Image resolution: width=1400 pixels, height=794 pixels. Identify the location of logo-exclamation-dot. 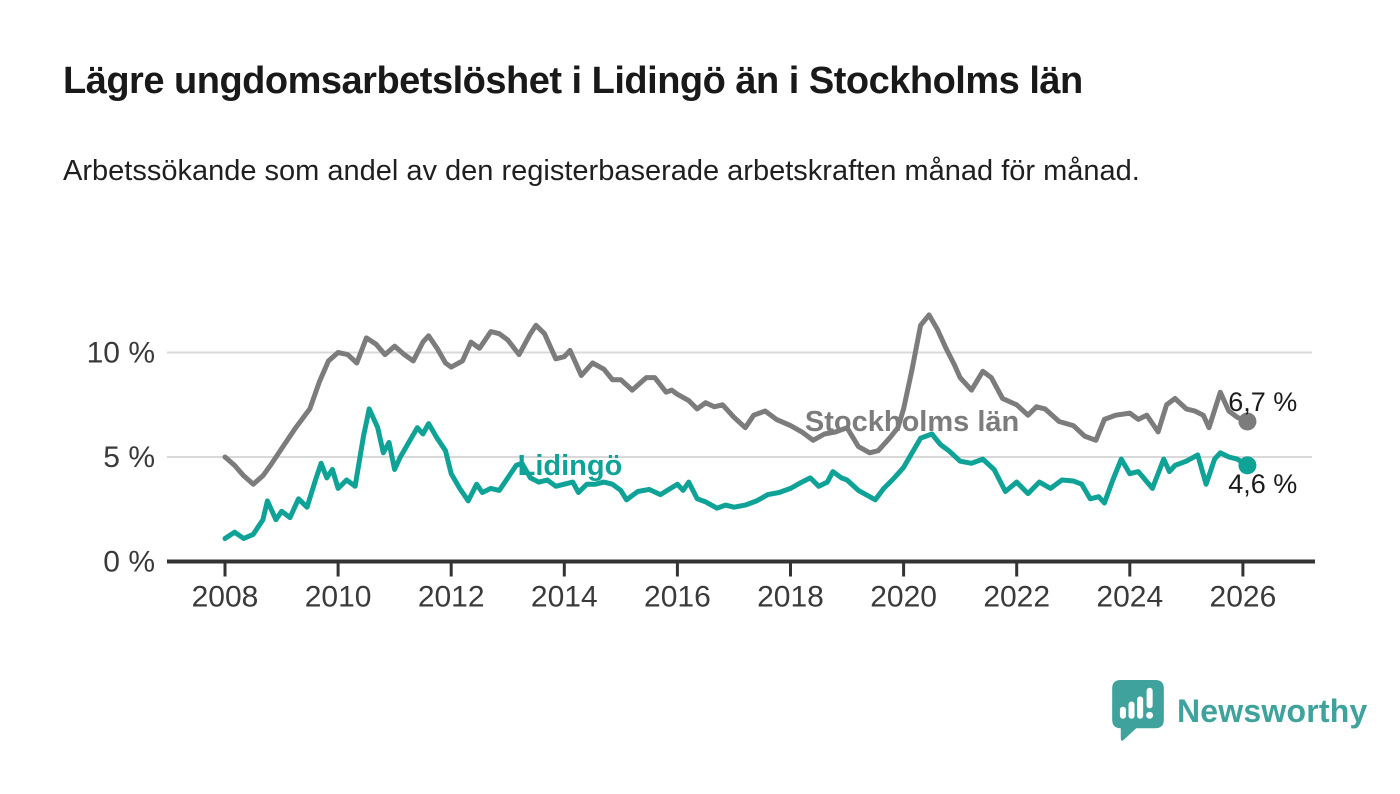
(1150, 715).